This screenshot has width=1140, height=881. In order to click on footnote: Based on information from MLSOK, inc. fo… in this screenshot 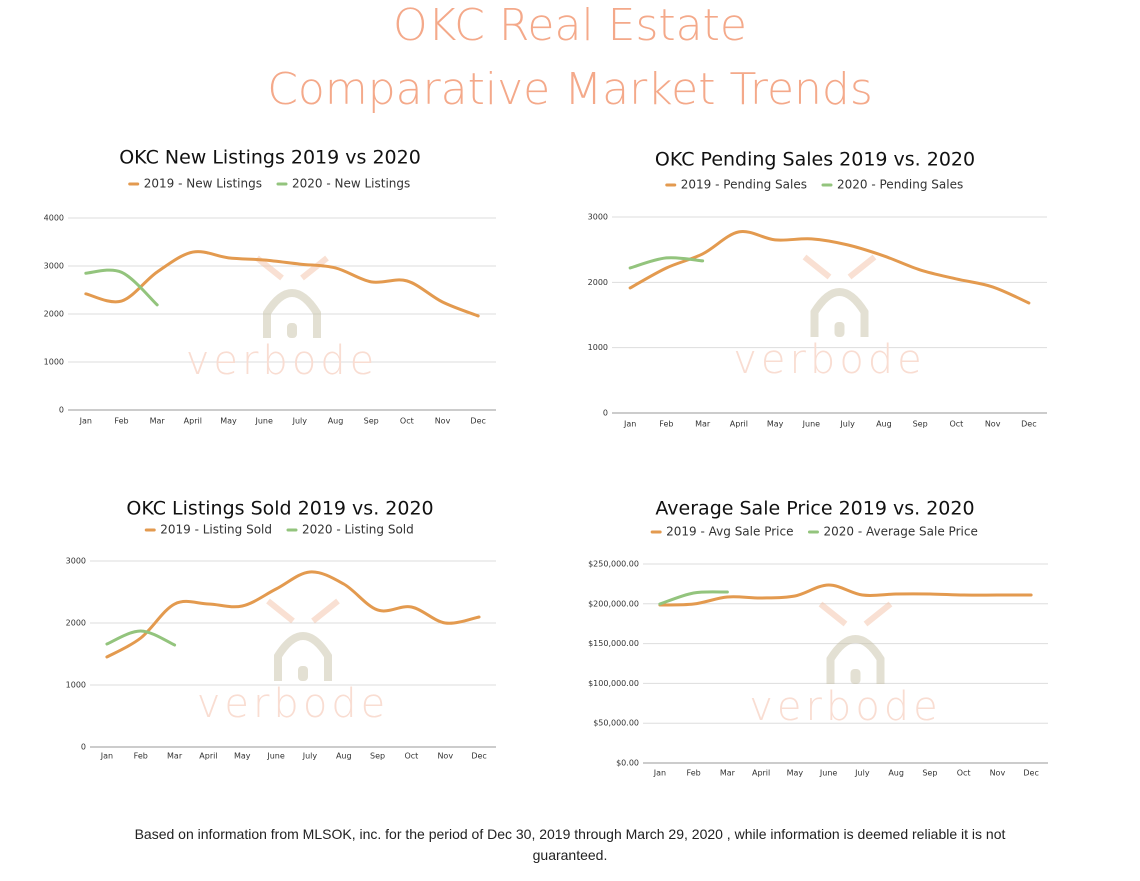, I will do `click(570, 844)`.